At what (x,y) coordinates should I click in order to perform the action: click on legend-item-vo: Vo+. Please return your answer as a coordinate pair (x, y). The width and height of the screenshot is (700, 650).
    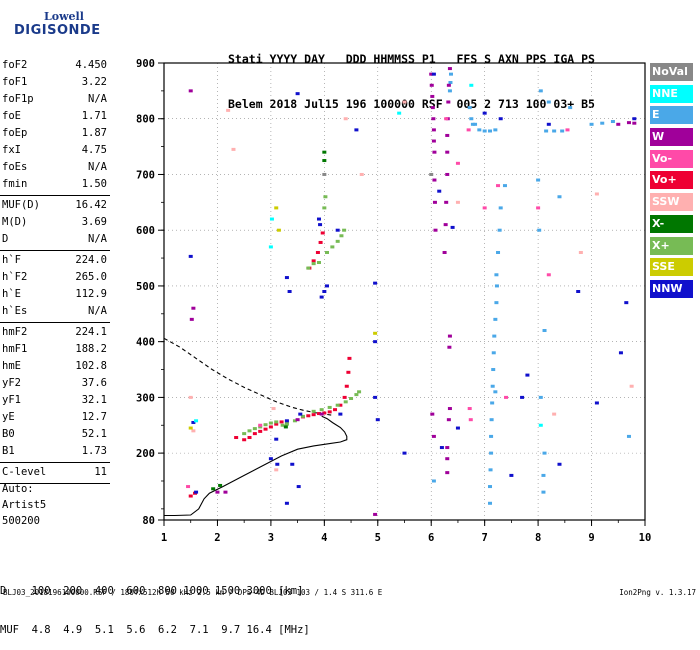
    Looking at the image, I should click on (671, 180).